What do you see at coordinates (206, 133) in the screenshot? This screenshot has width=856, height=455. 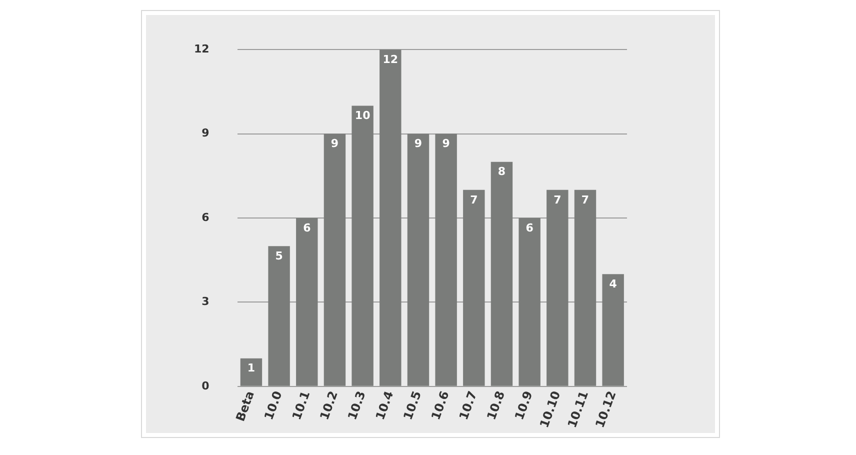 I see `y-tick-label: 9` at bounding box center [206, 133].